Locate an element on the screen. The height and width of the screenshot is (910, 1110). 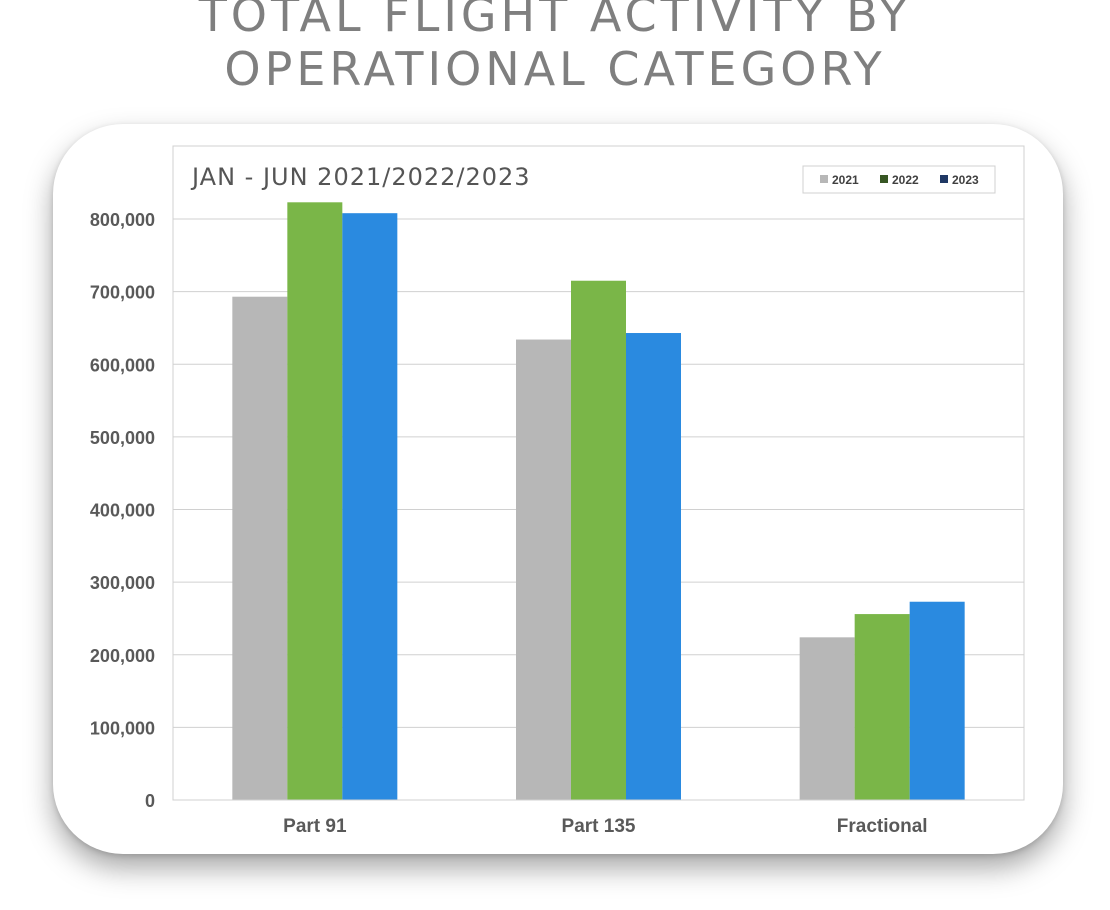
bar-fractional-2023 is located at coordinates (937, 700).